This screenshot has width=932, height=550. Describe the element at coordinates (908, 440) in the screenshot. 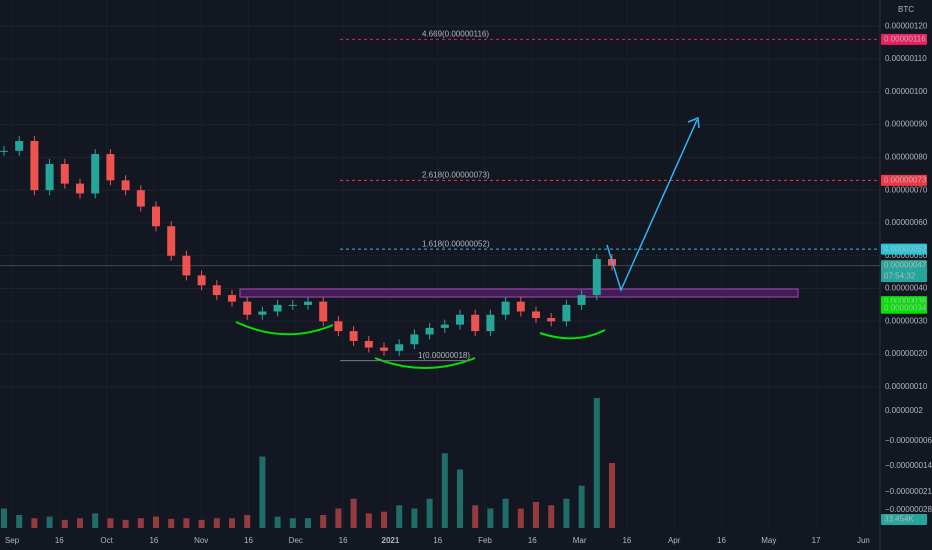

I see `volume-axis-label: −0.00000006` at that location.